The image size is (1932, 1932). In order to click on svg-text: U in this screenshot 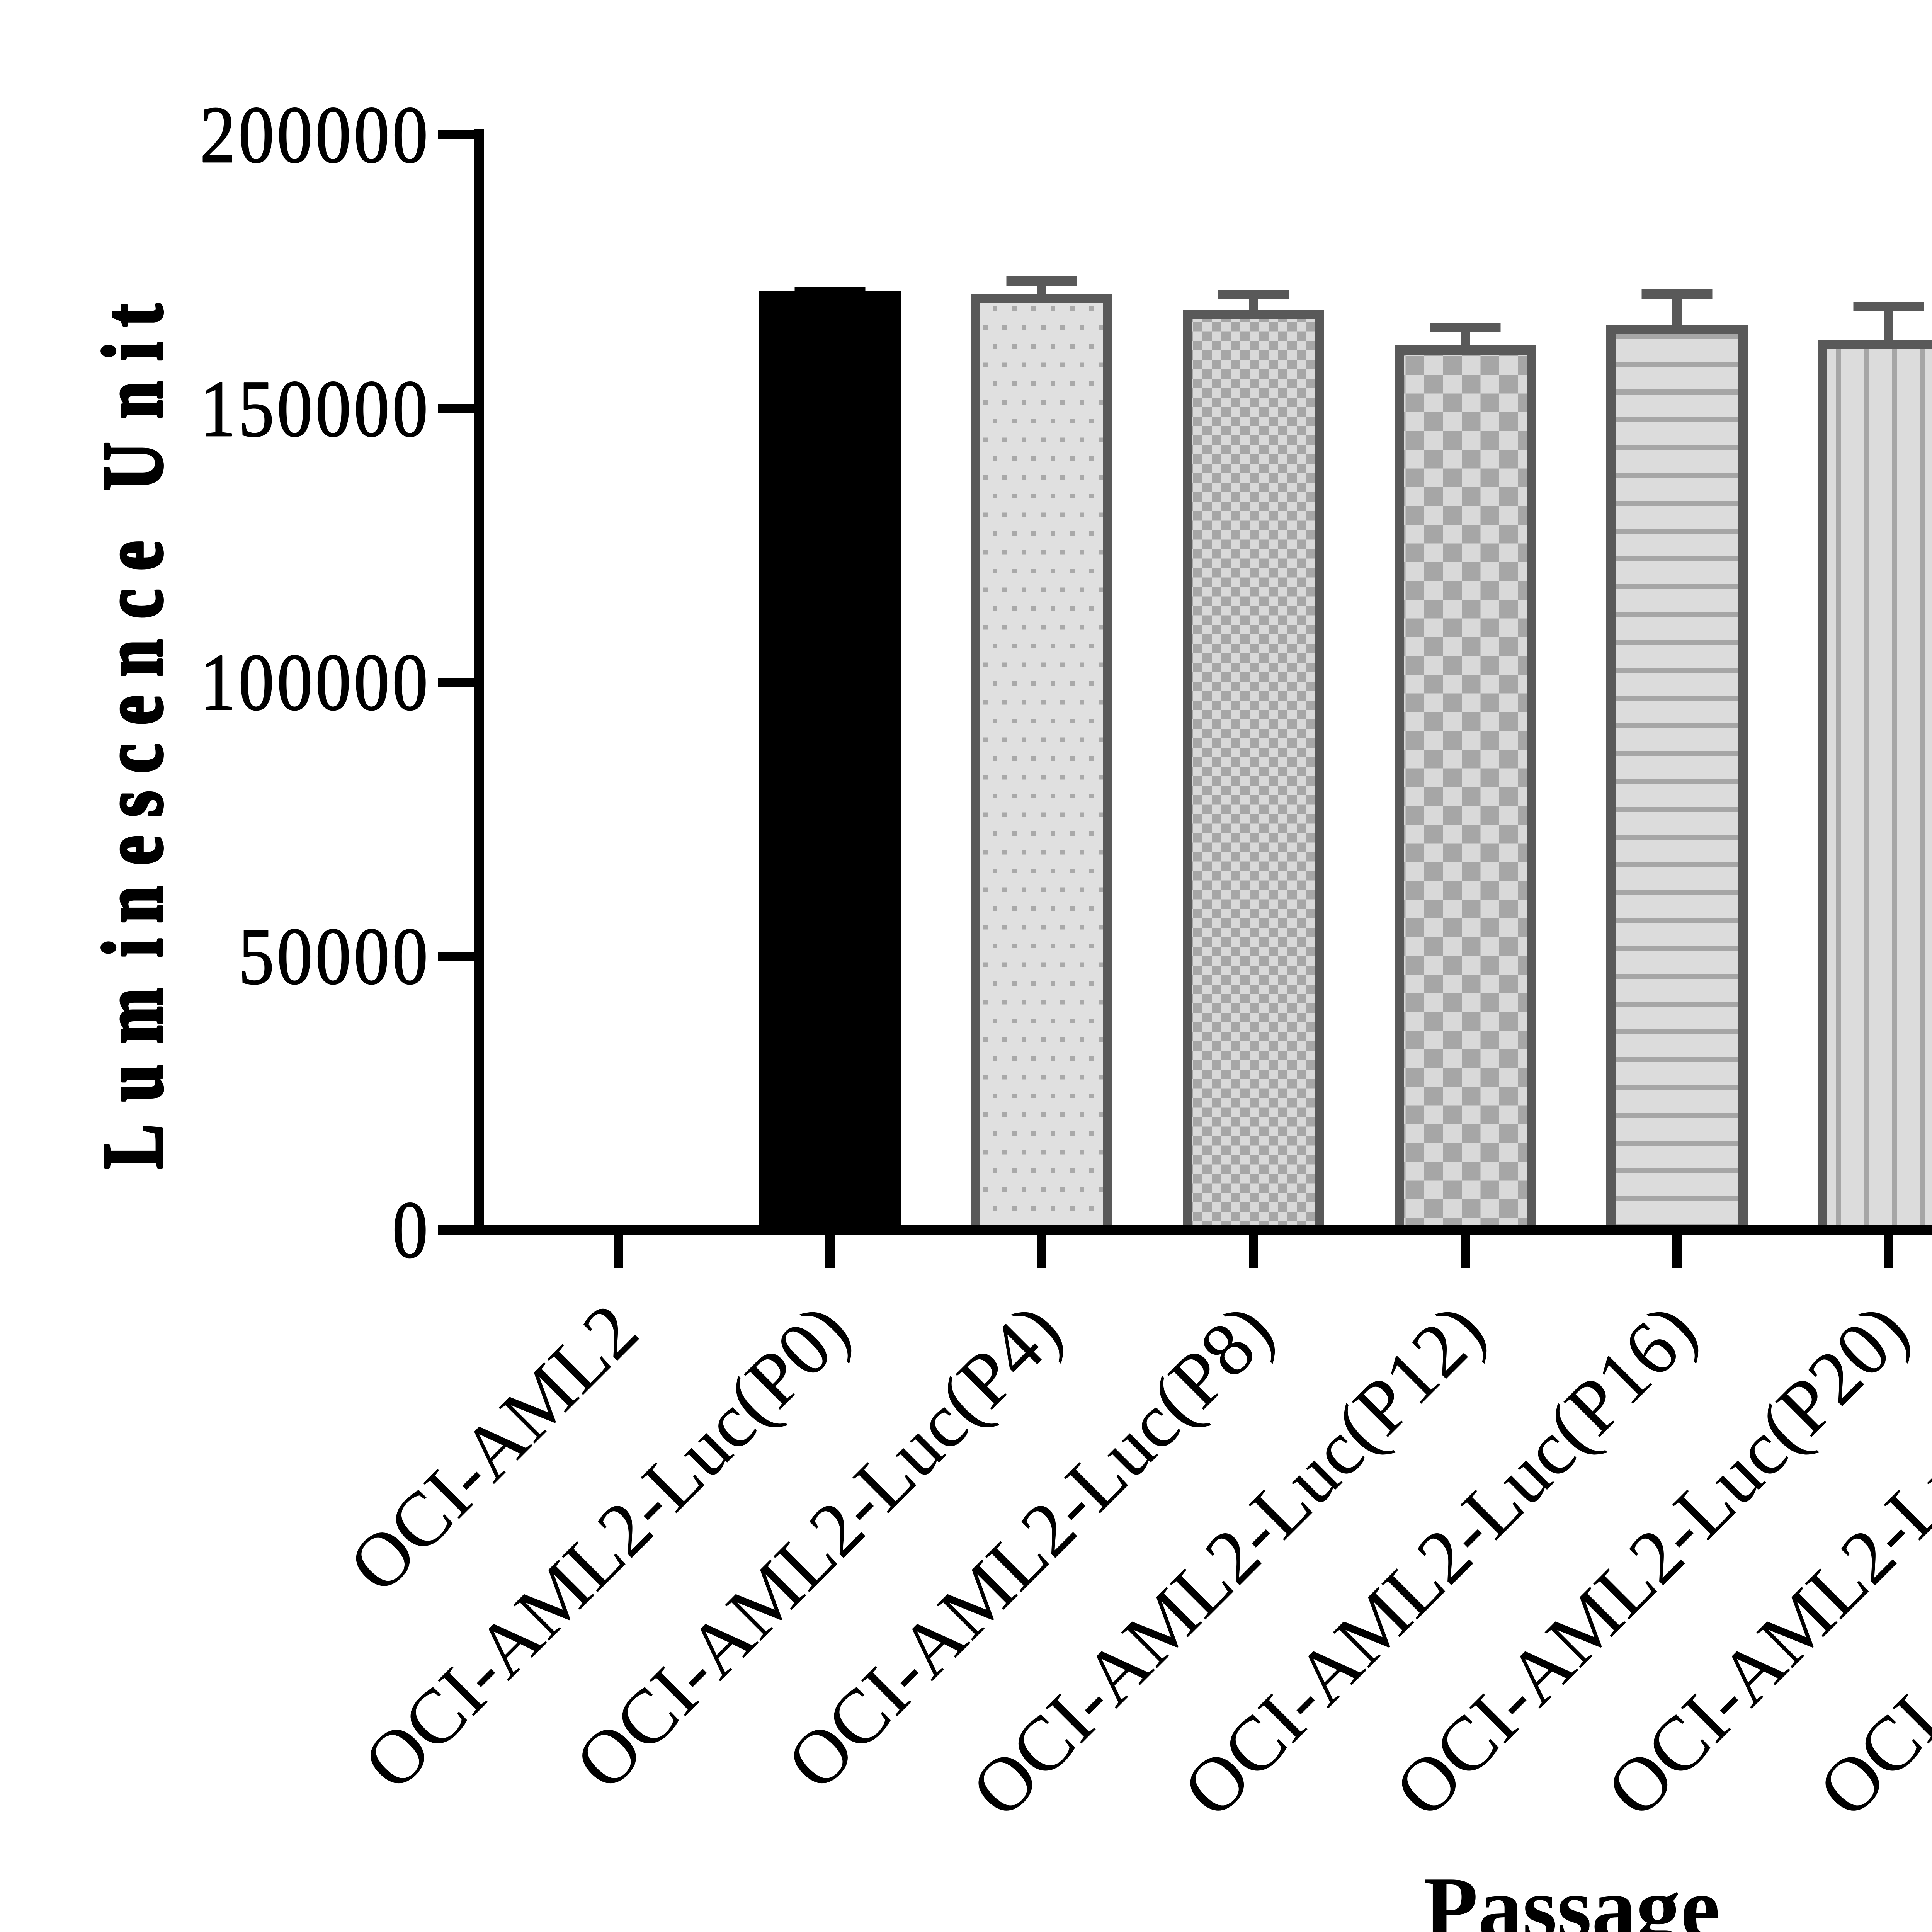, I will do `click(133, 467)`.